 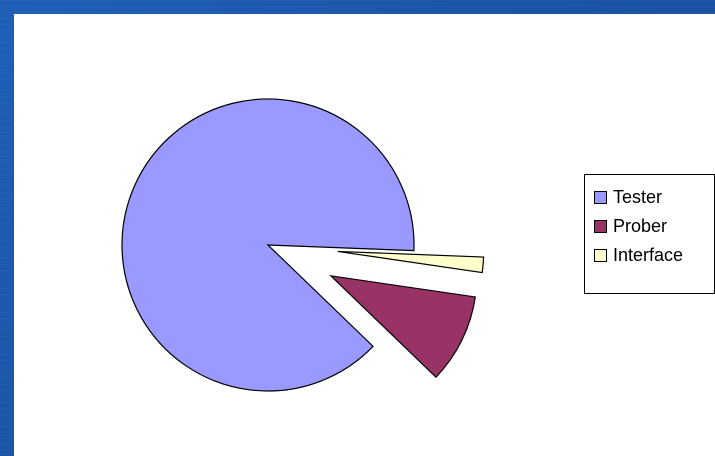 I want to click on chart-legend: Tester Prober Interface, so click(x=649, y=234).